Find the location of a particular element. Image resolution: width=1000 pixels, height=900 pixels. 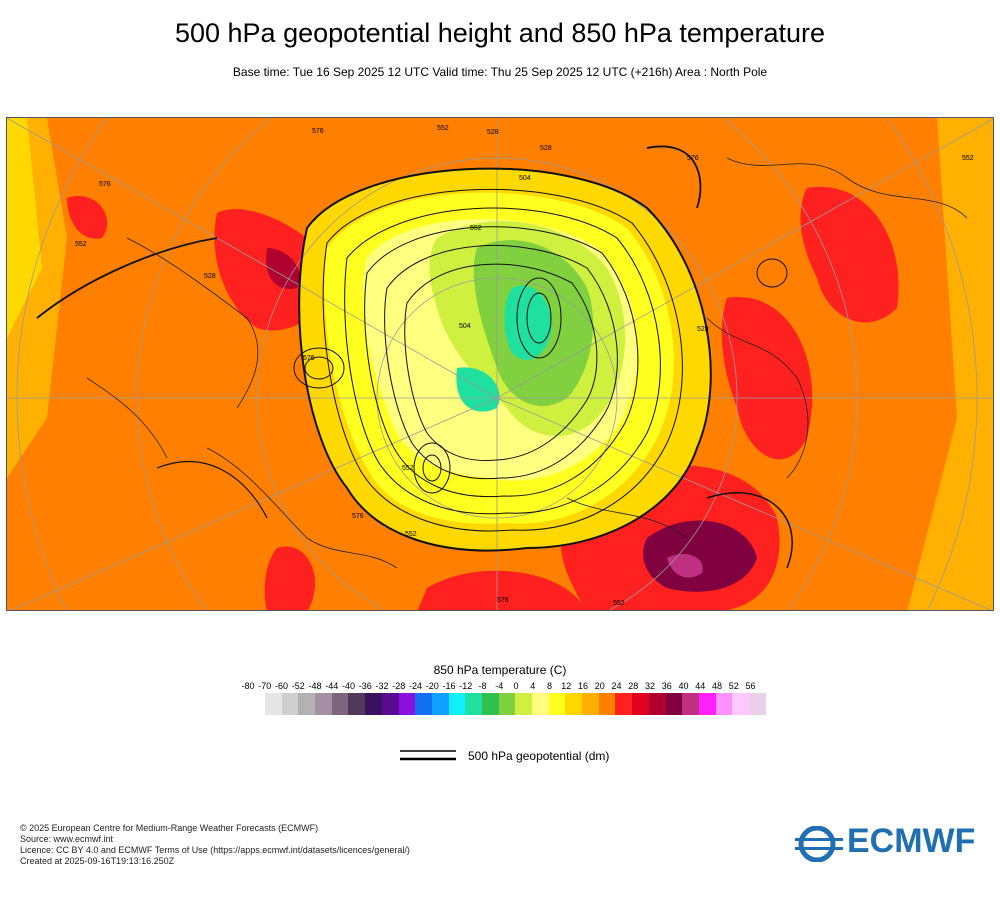

contour-legend-label: 500 hPa geopotential (dm) is located at coordinates (539, 756).